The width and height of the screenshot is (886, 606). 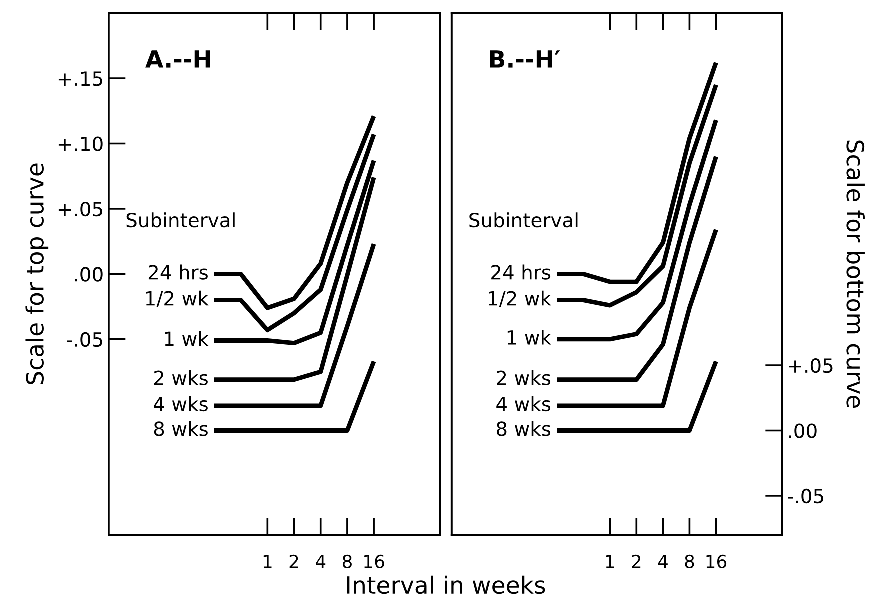 I want to click on text: A.--H, so click(x=178, y=59).